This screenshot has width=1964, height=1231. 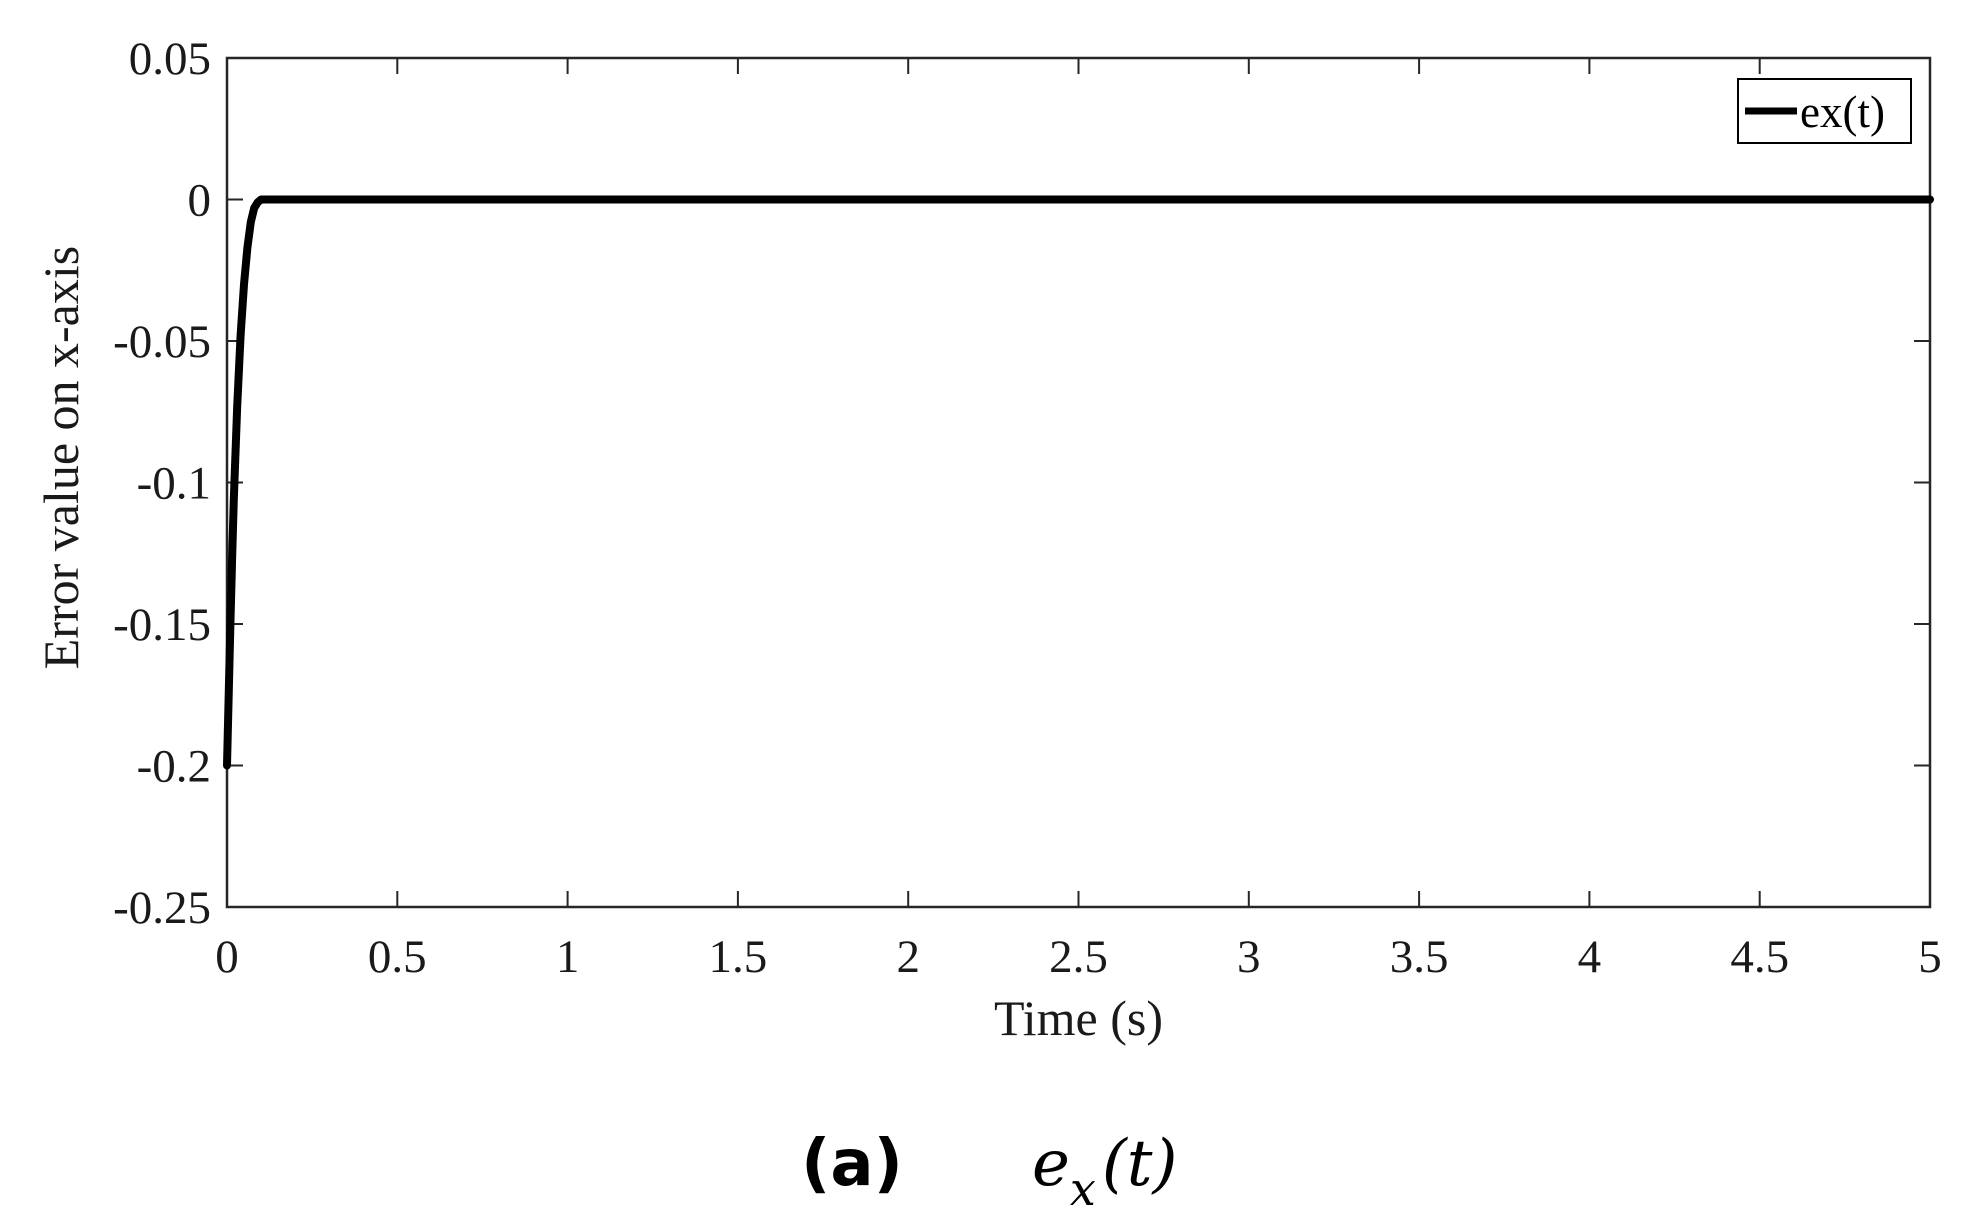 I want to click on x-tick-label: 4.5, so click(x=1759, y=957).